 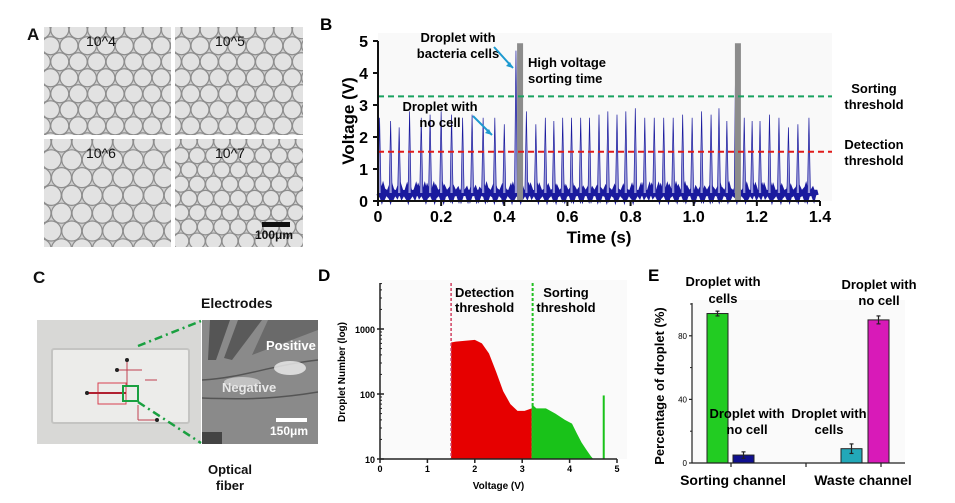 What do you see at coordinates (370, 460) in the screenshot?
I see `y-tick-label: 10` at bounding box center [370, 460].